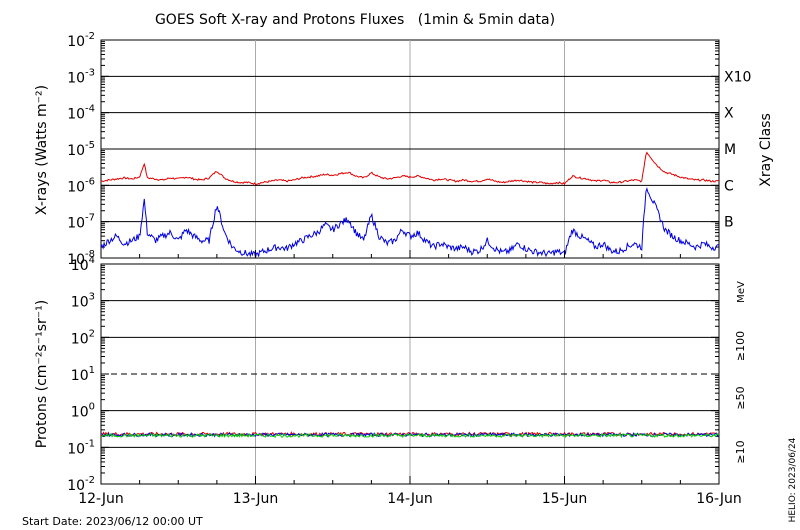 The height and width of the screenshot is (530, 800). I want to click on proton-energy-legend: MeV ≥100 ≥50 ≥10, so click(740, 372).